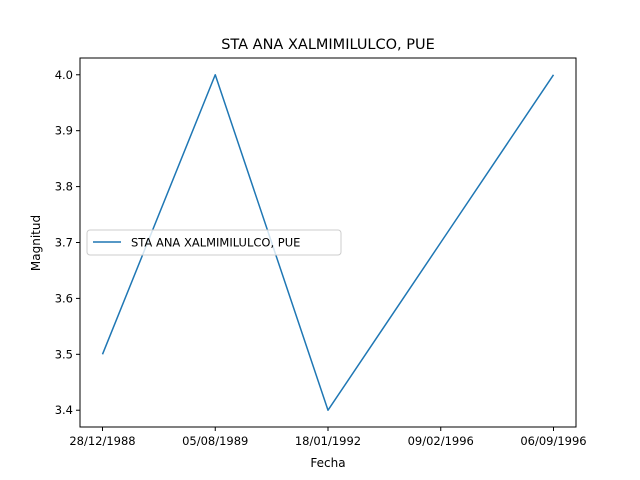 The height and width of the screenshot is (480, 640). What do you see at coordinates (64, 354) in the screenshot?
I see `y-tick-label: 3.5` at bounding box center [64, 354].